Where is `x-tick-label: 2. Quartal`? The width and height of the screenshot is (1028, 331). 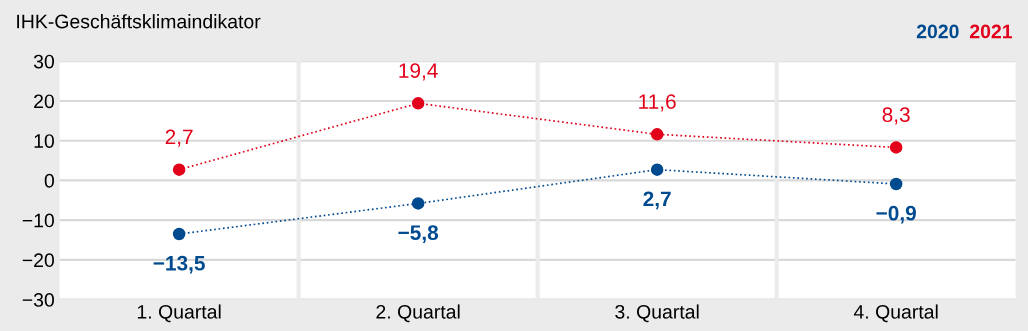 x-tick-label: 2. Quartal is located at coordinates (418, 313).